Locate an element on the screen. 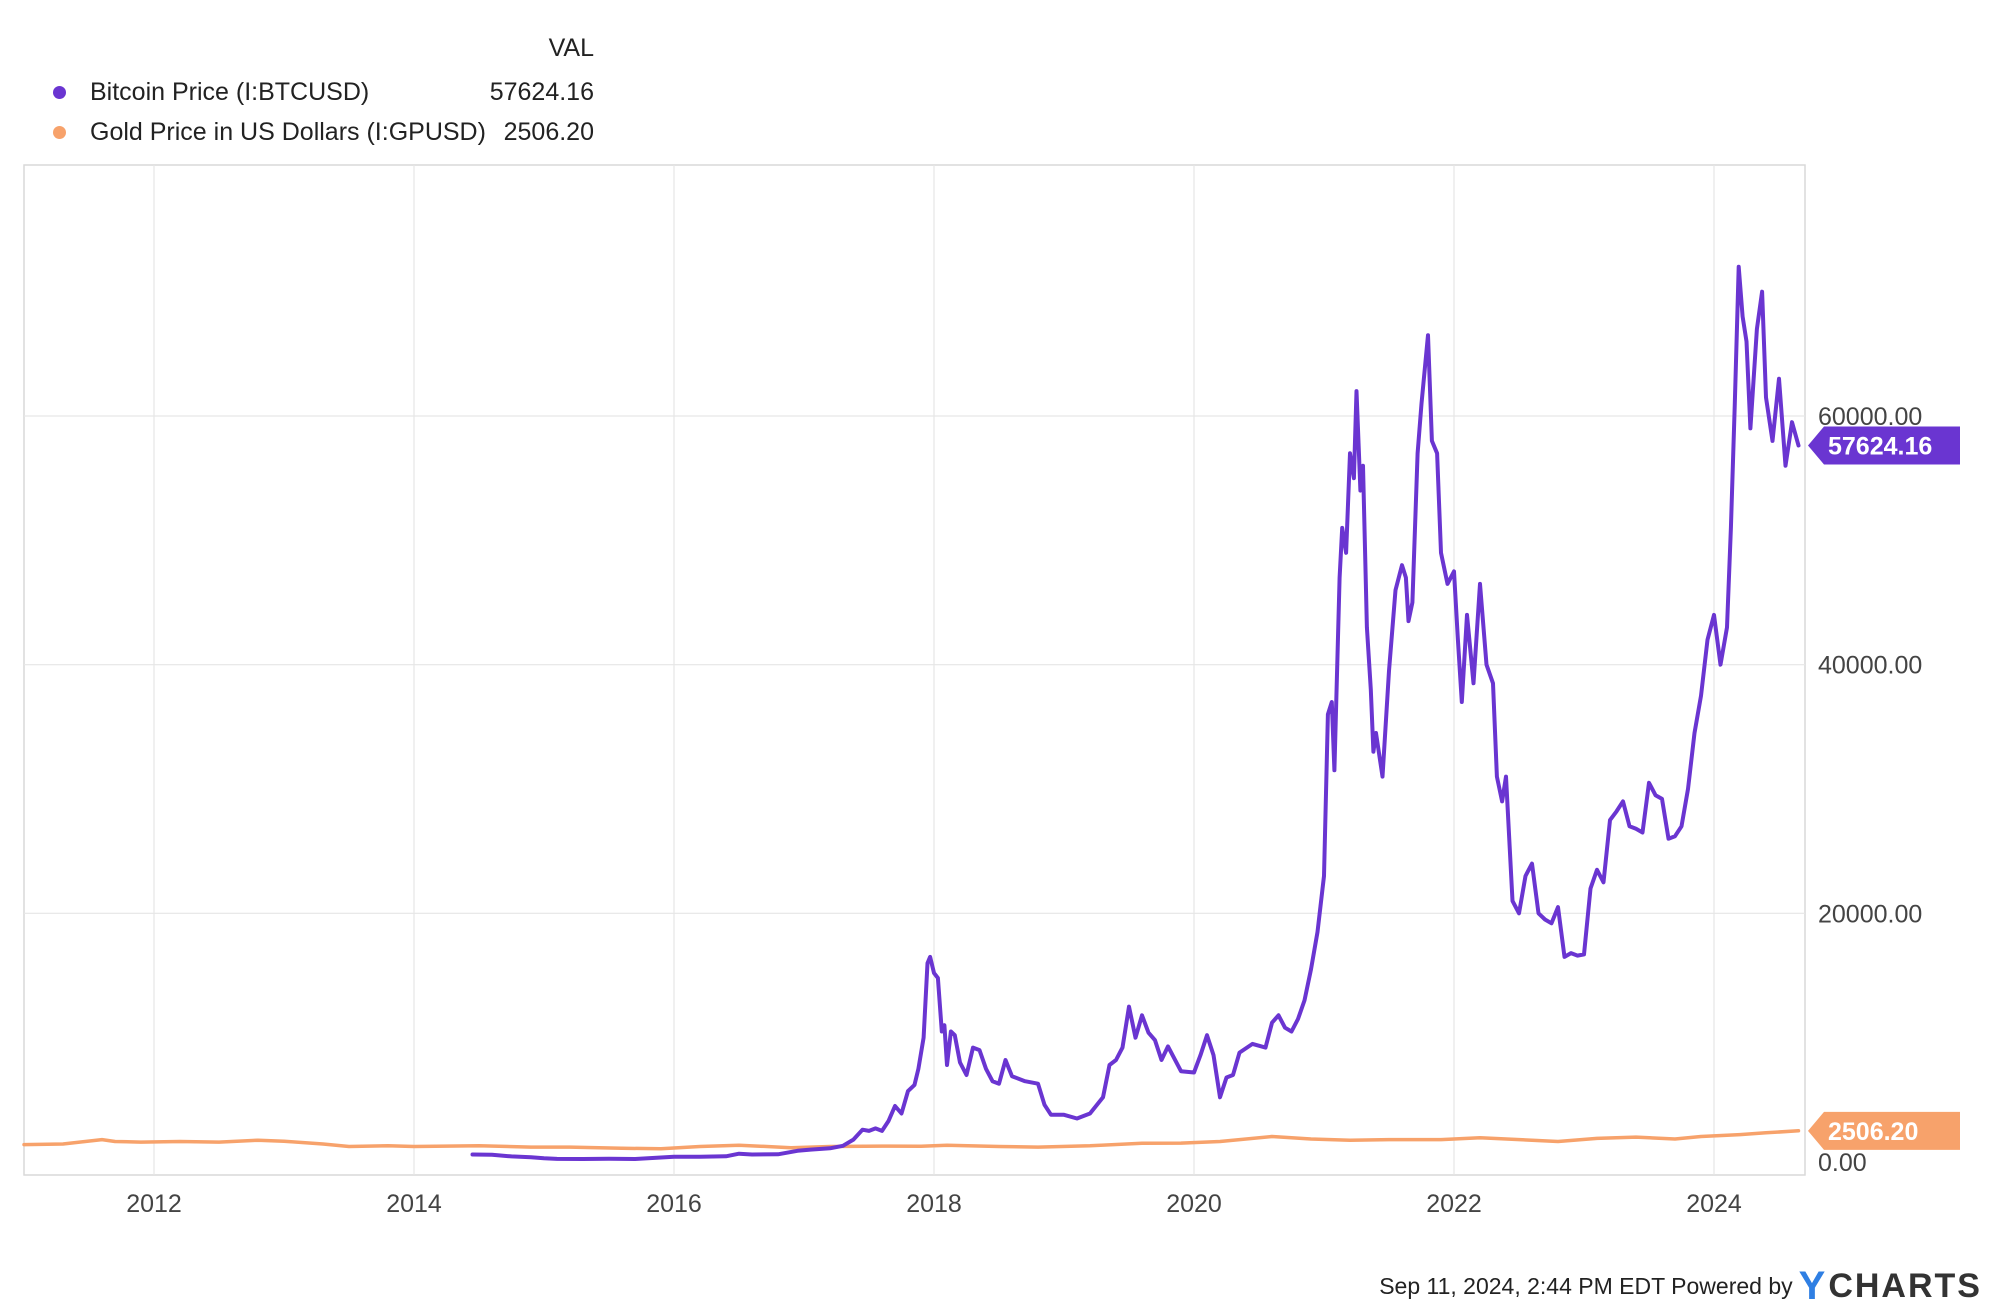 Image resolution: width=2000 pixels, height=1316 pixels. legend-item-name: Gold Price in US Dollars (I:GPUSD) is located at coordinates (288, 132).